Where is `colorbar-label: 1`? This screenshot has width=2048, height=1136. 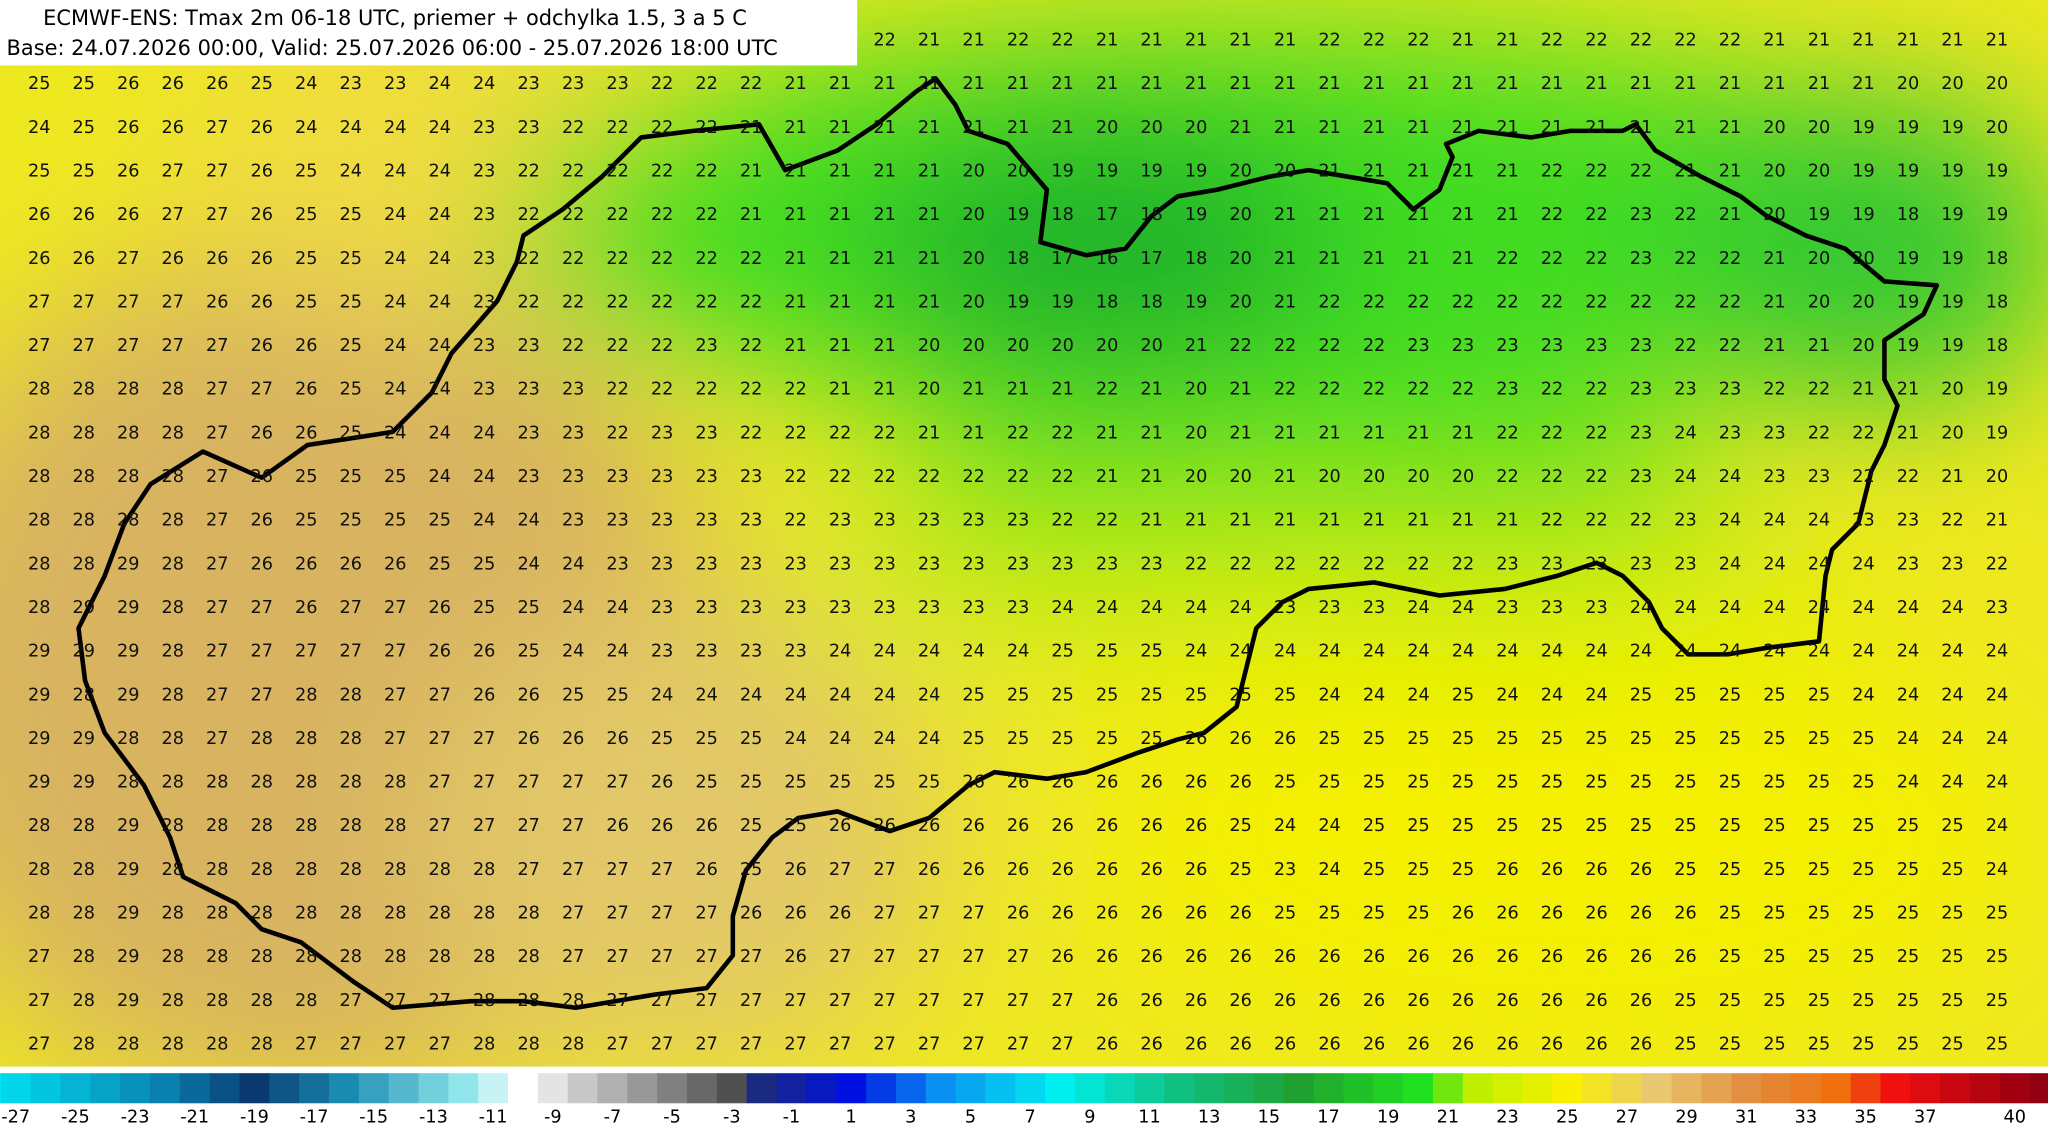
colorbar-label: 1 is located at coordinates (851, 1118).